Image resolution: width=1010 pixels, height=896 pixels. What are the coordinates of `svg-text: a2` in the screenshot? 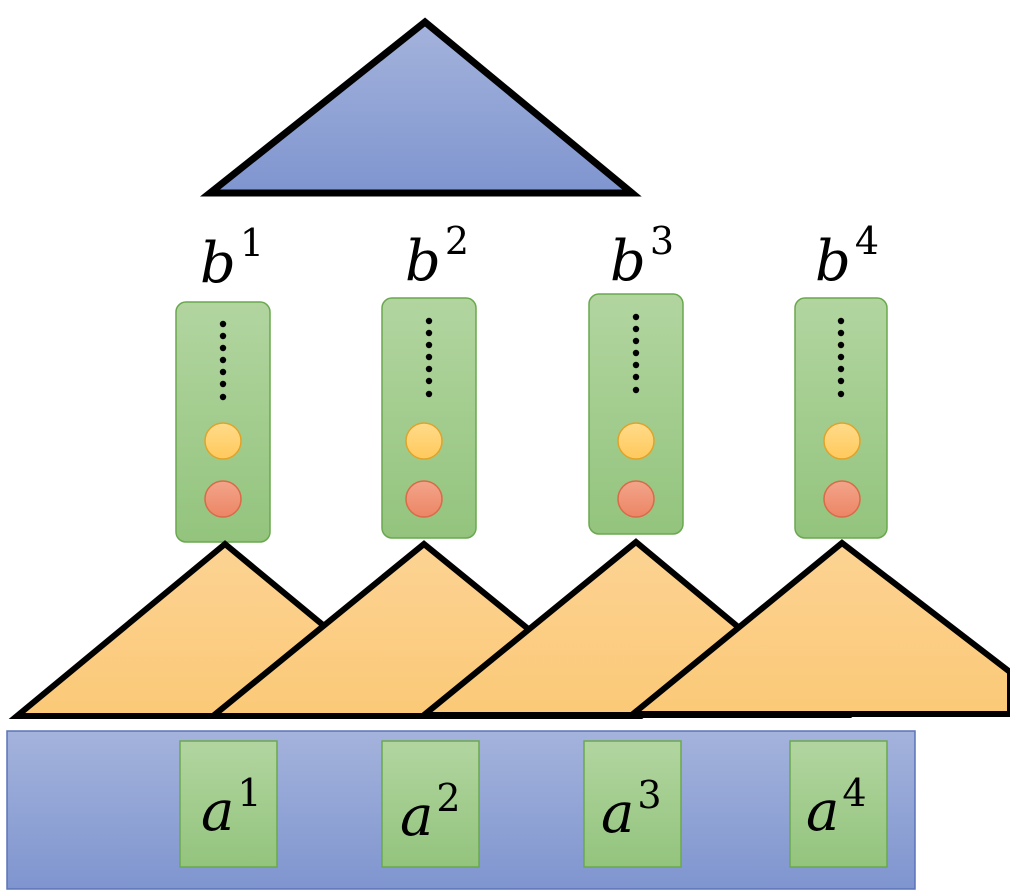 It's located at (430, 812).